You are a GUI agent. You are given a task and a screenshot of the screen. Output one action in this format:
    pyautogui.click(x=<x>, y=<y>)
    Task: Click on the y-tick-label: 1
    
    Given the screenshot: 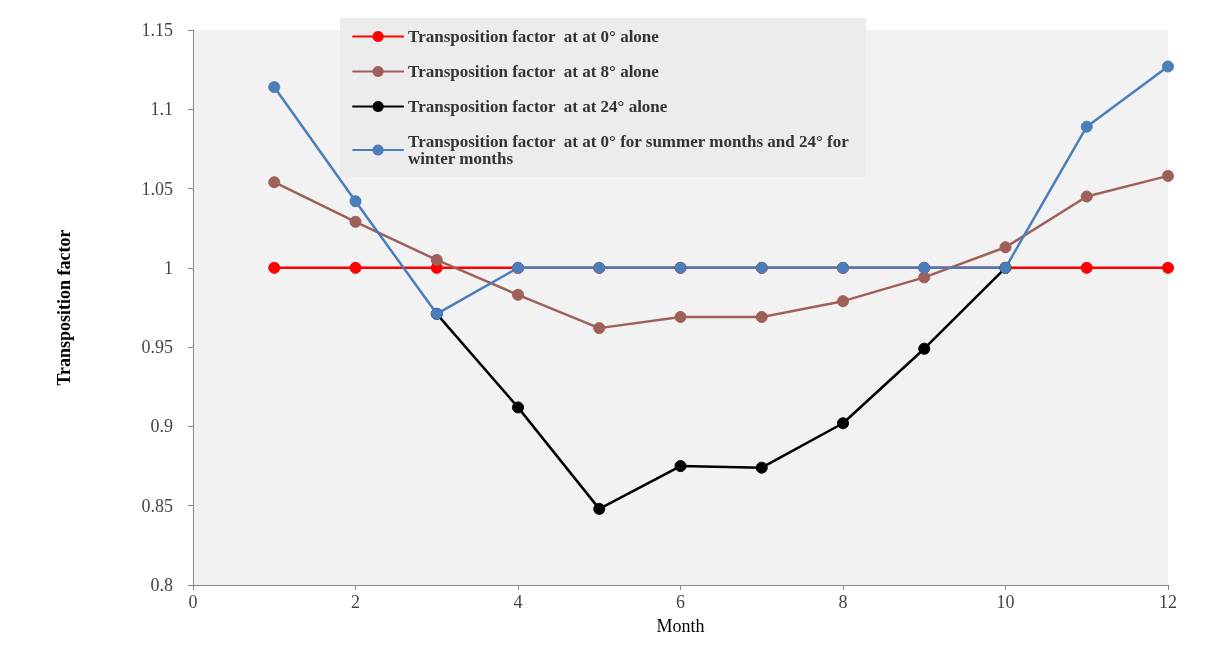 What is the action you would take?
    pyautogui.click(x=168, y=267)
    